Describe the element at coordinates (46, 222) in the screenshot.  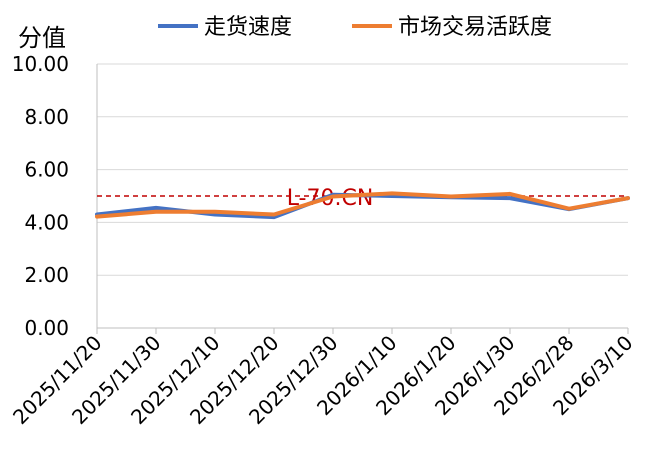
I see `y-tick-label: 4.00` at that location.